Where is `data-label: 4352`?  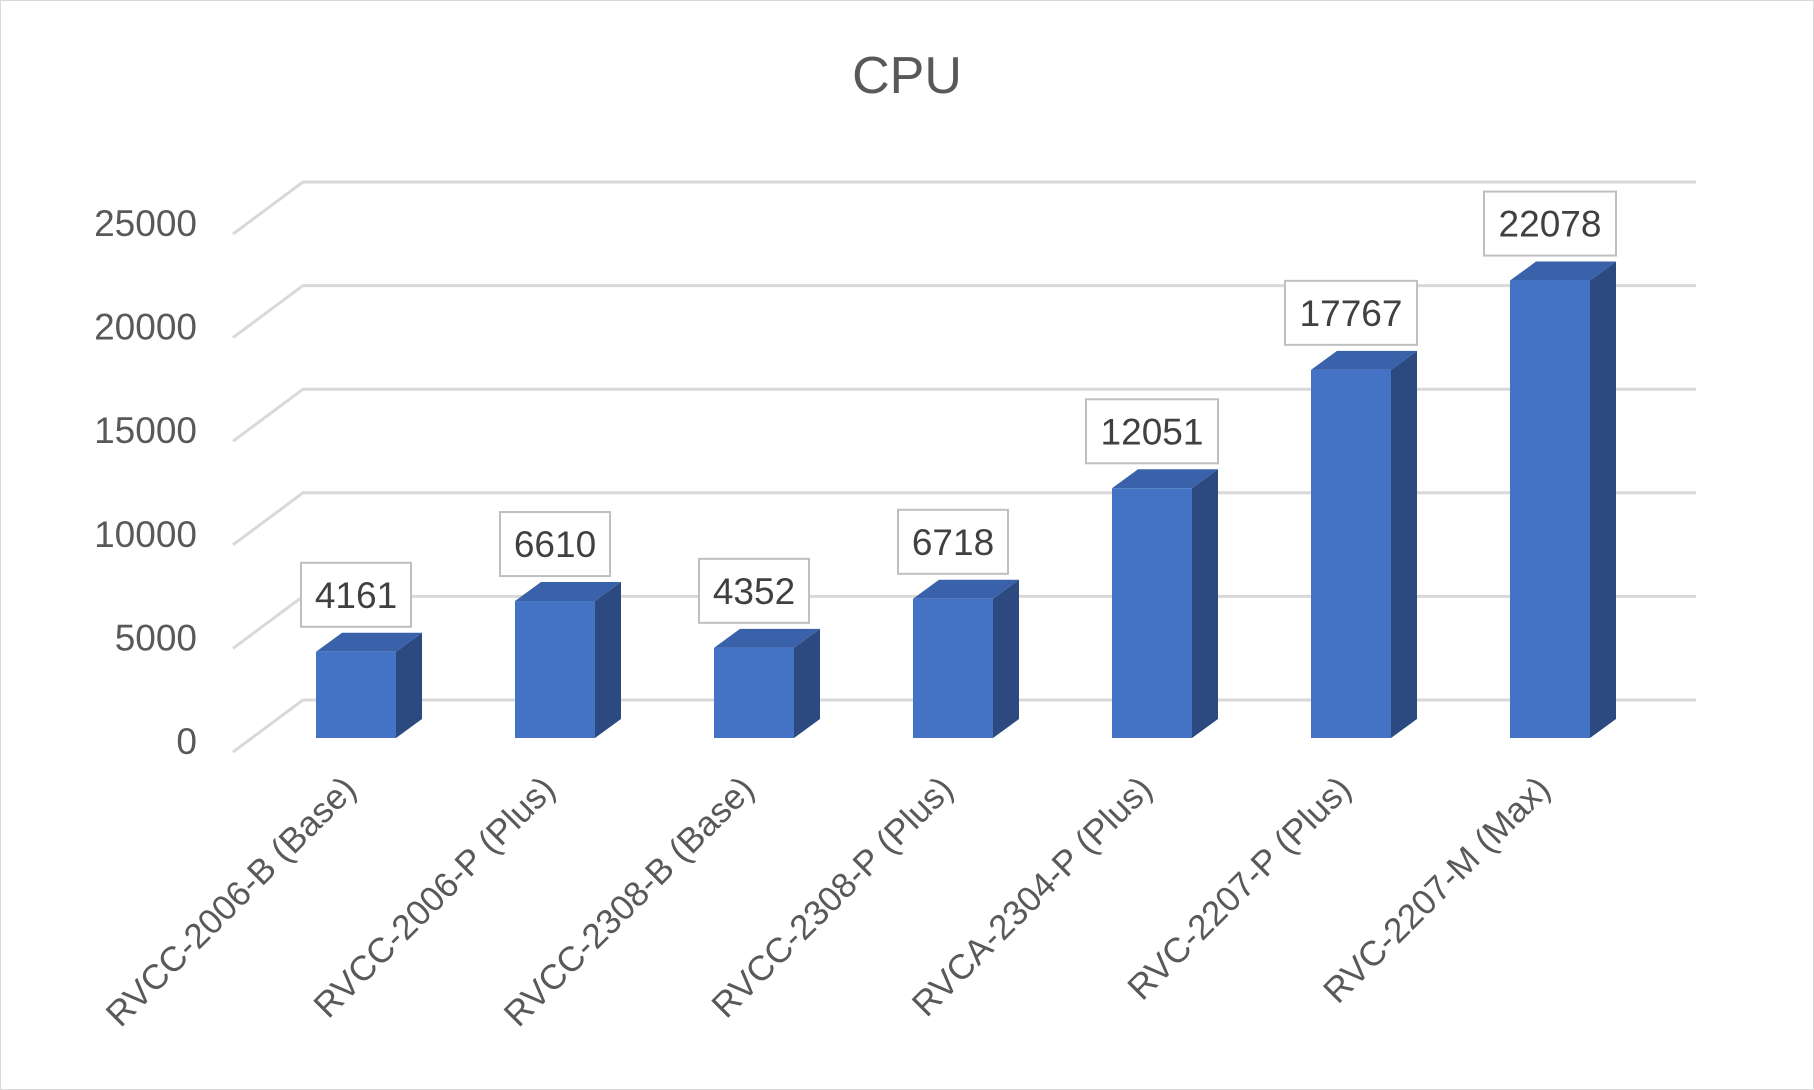 data-label: 4352 is located at coordinates (754, 590).